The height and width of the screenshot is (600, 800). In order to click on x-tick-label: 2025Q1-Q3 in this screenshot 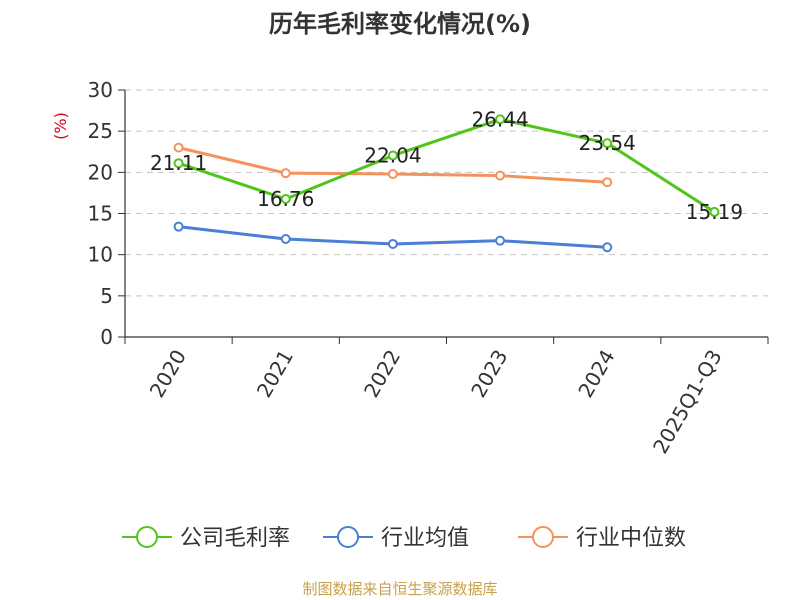, I will do `click(687, 402)`.